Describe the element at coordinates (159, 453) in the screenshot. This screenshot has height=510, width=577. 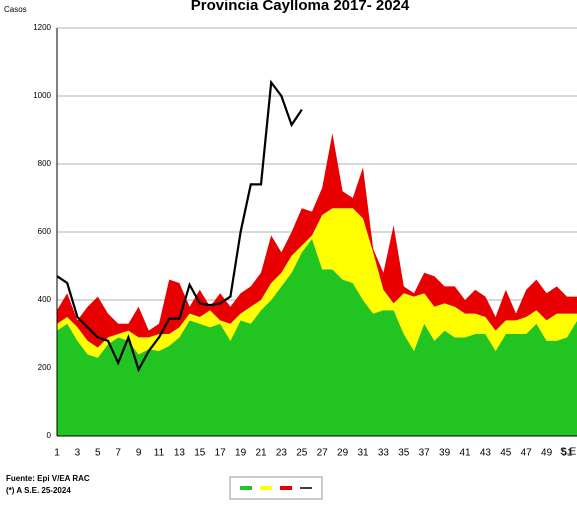
I see `x-tick-label: 11` at that location.